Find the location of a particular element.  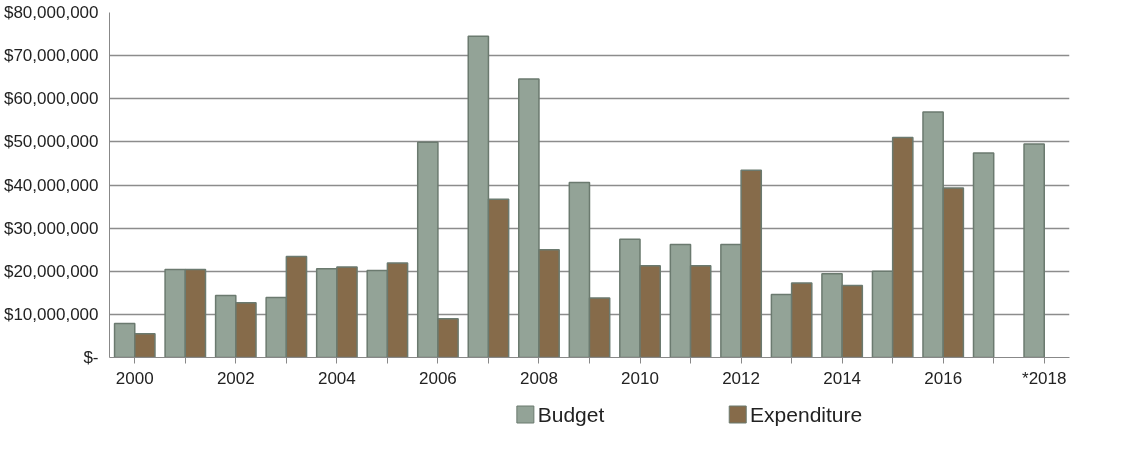

y-tick-label: $10,000,000 is located at coordinates (51, 314).